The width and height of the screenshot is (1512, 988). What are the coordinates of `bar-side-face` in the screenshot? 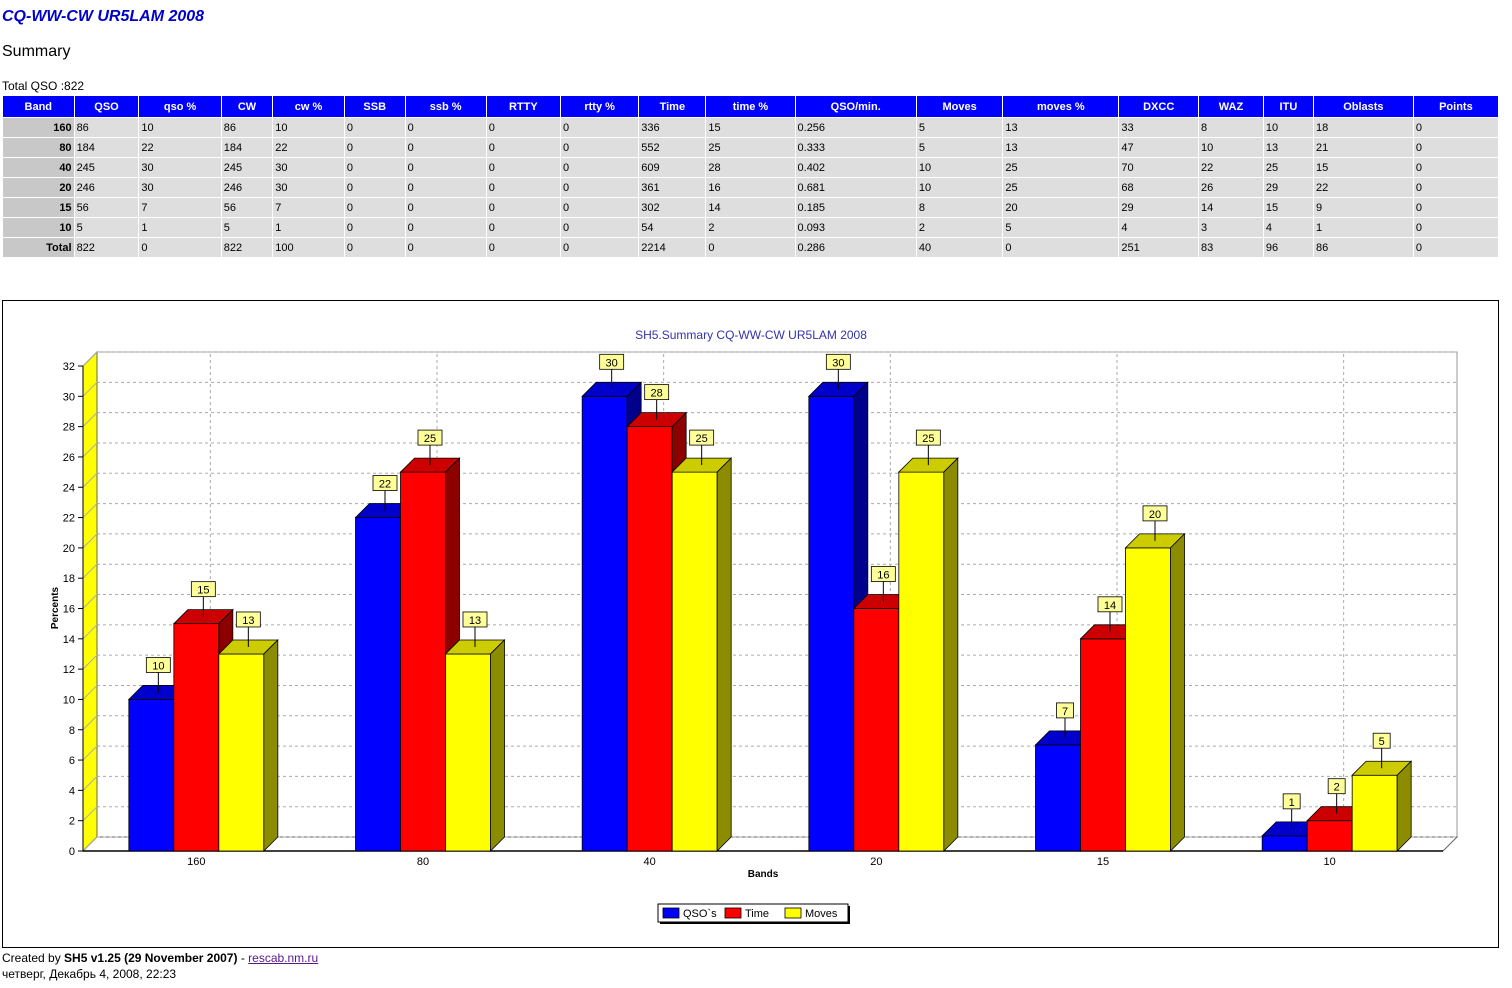 It's located at (1404, 806).